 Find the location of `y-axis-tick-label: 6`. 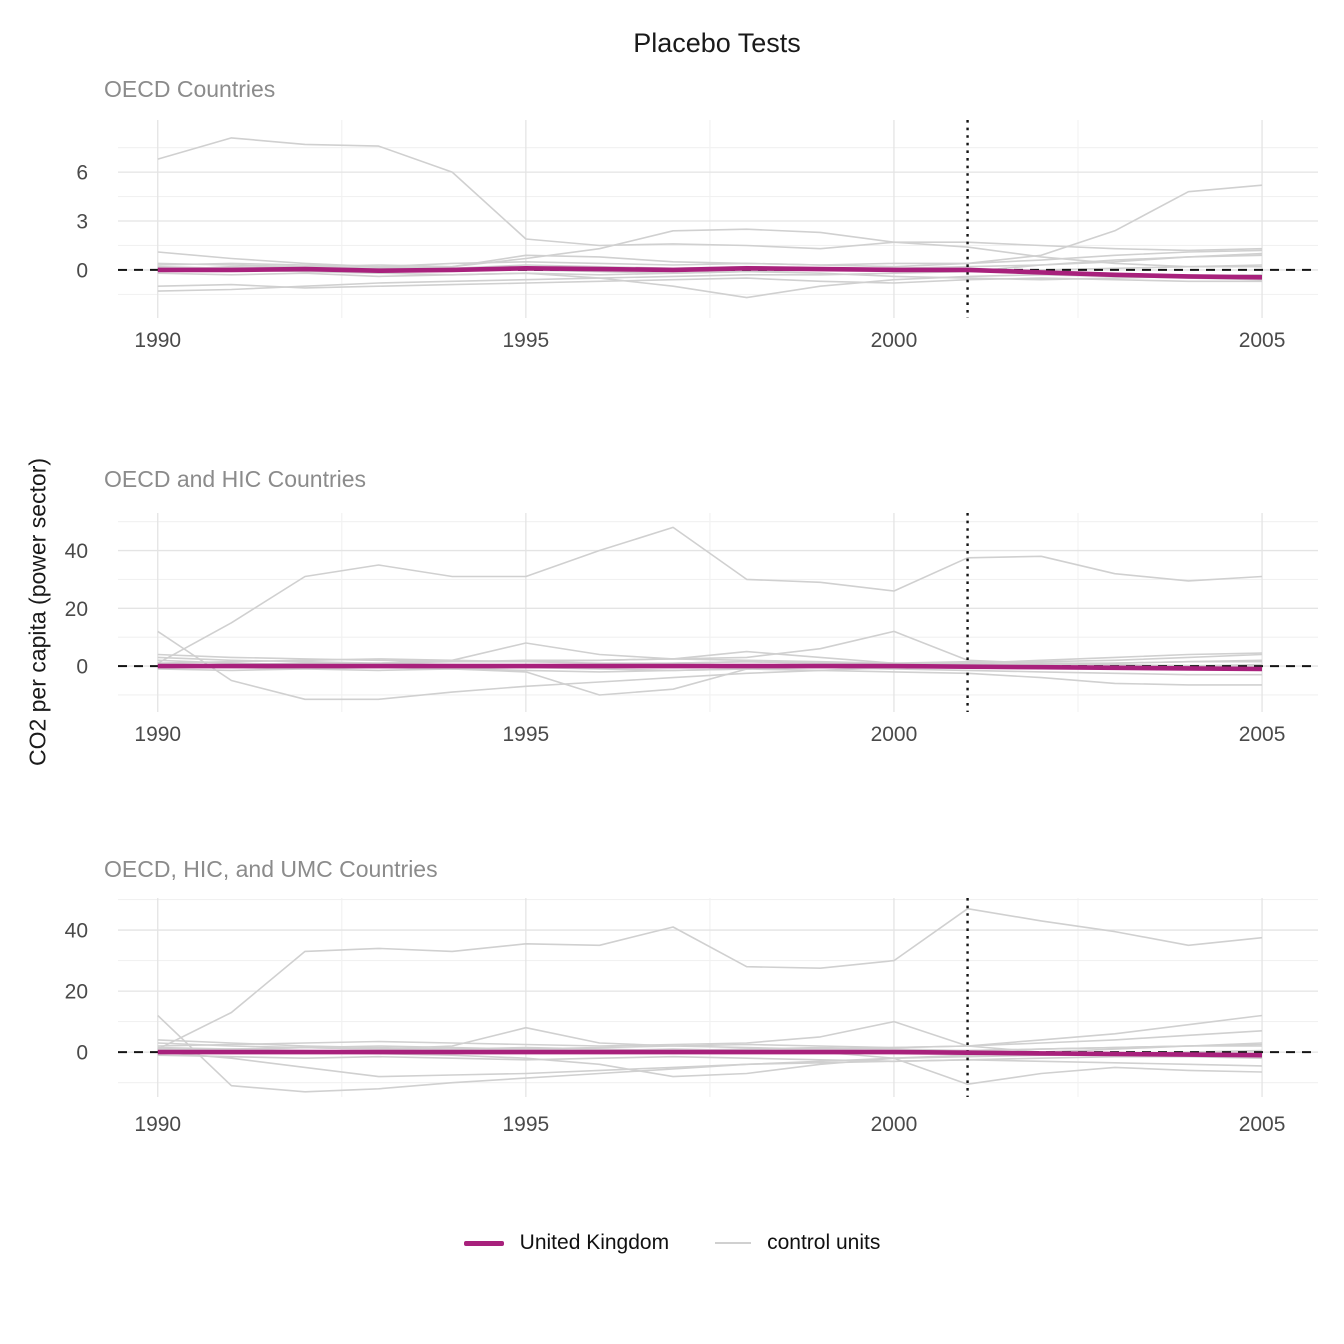

y-axis-tick-label: 6 is located at coordinates (82, 173).